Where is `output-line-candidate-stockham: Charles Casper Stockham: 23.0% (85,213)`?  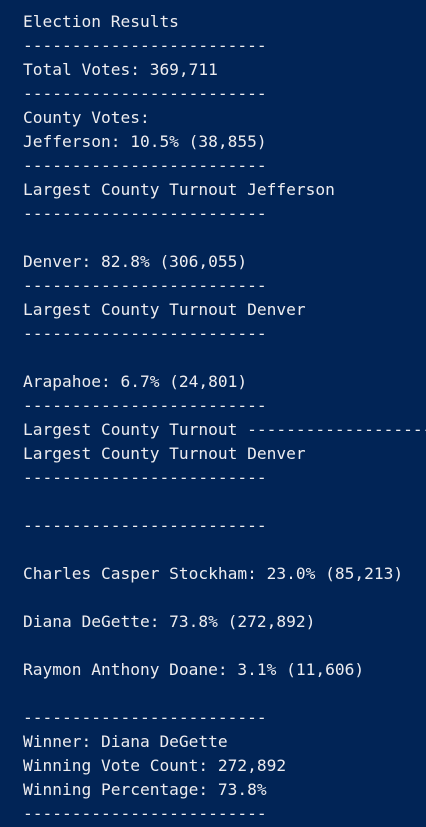
output-line-candidate-stockham: Charles Casper Stockham: 23.0% (85,213) is located at coordinates (213, 573).